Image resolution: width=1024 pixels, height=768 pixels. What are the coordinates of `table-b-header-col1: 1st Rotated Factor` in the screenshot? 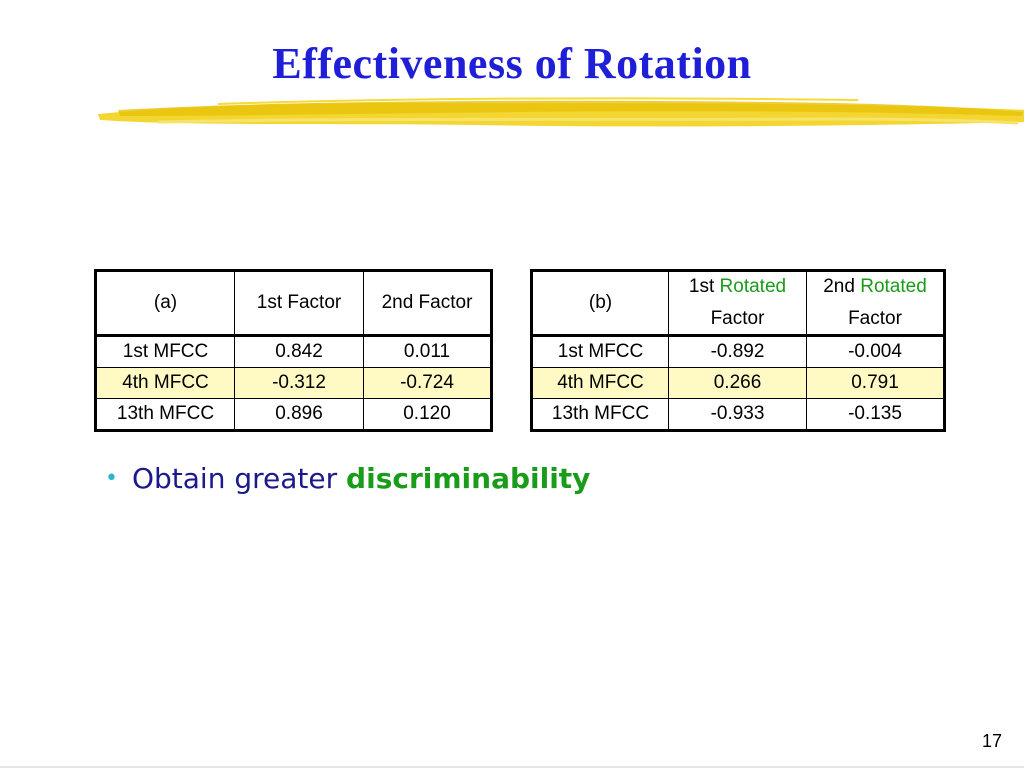 It's located at (737, 303).